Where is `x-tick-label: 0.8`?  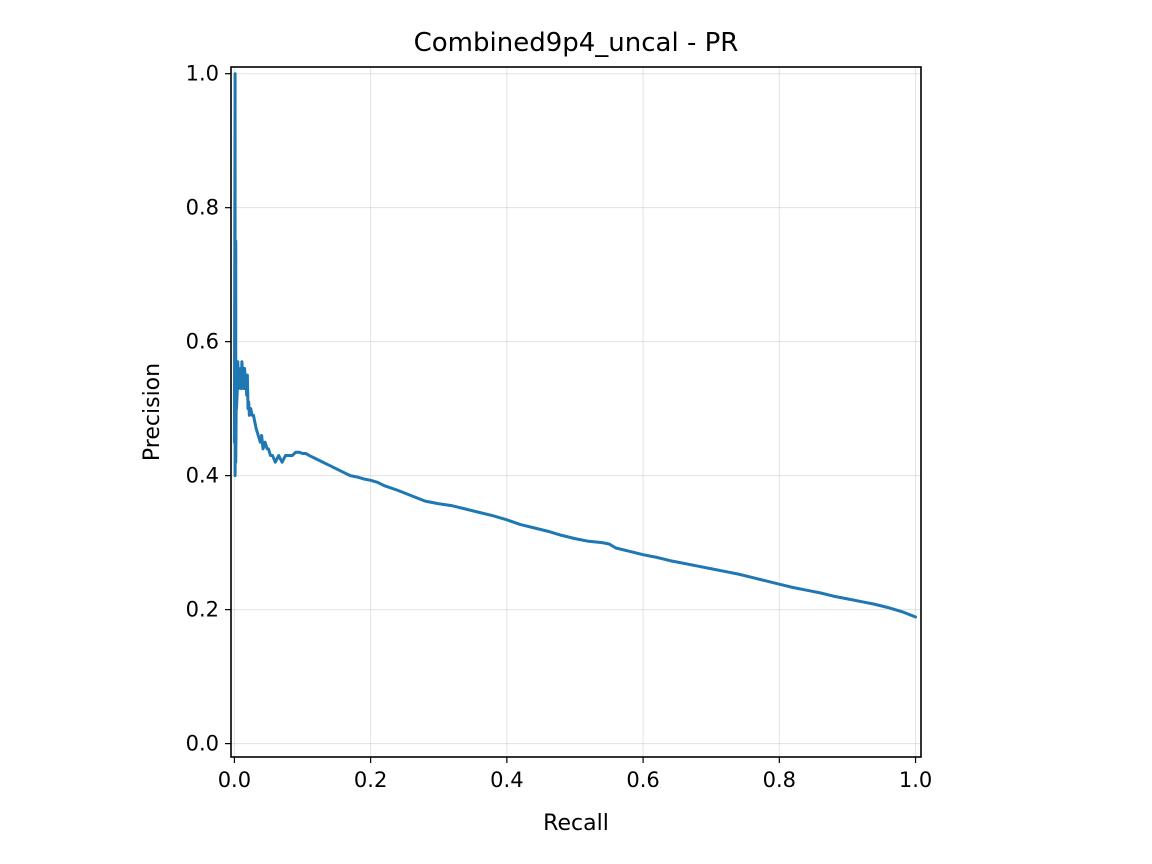 x-tick-label: 0.8 is located at coordinates (779, 780).